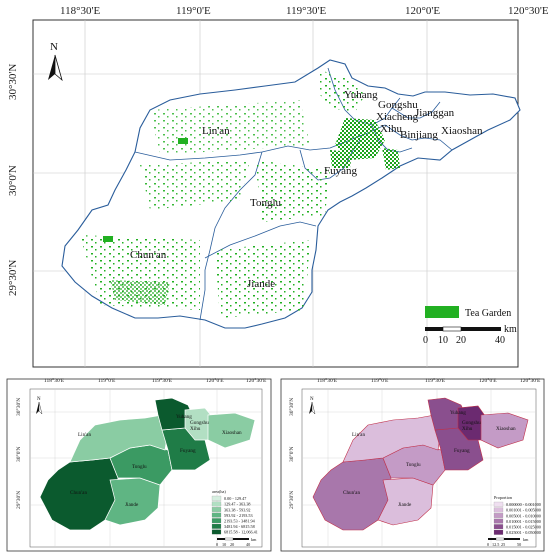 The height and width of the screenshot is (556, 550). What do you see at coordinates (462, 131) in the screenshot?
I see `label-xiaoshan: Xiaoshan` at bounding box center [462, 131].